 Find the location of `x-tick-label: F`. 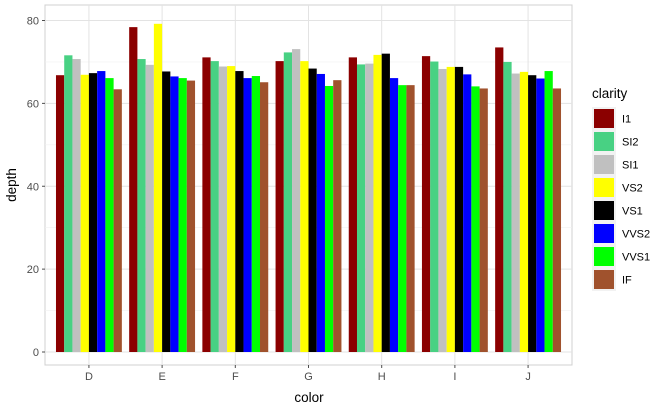

x-tick-label: F is located at coordinates (235, 377).